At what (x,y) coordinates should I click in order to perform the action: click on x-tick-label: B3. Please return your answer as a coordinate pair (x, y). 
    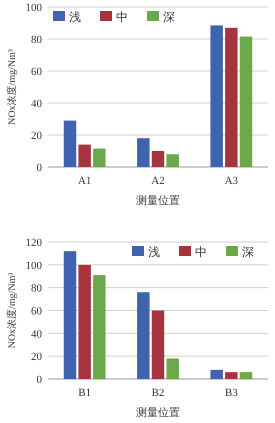
    Looking at the image, I should click on (231, 393).